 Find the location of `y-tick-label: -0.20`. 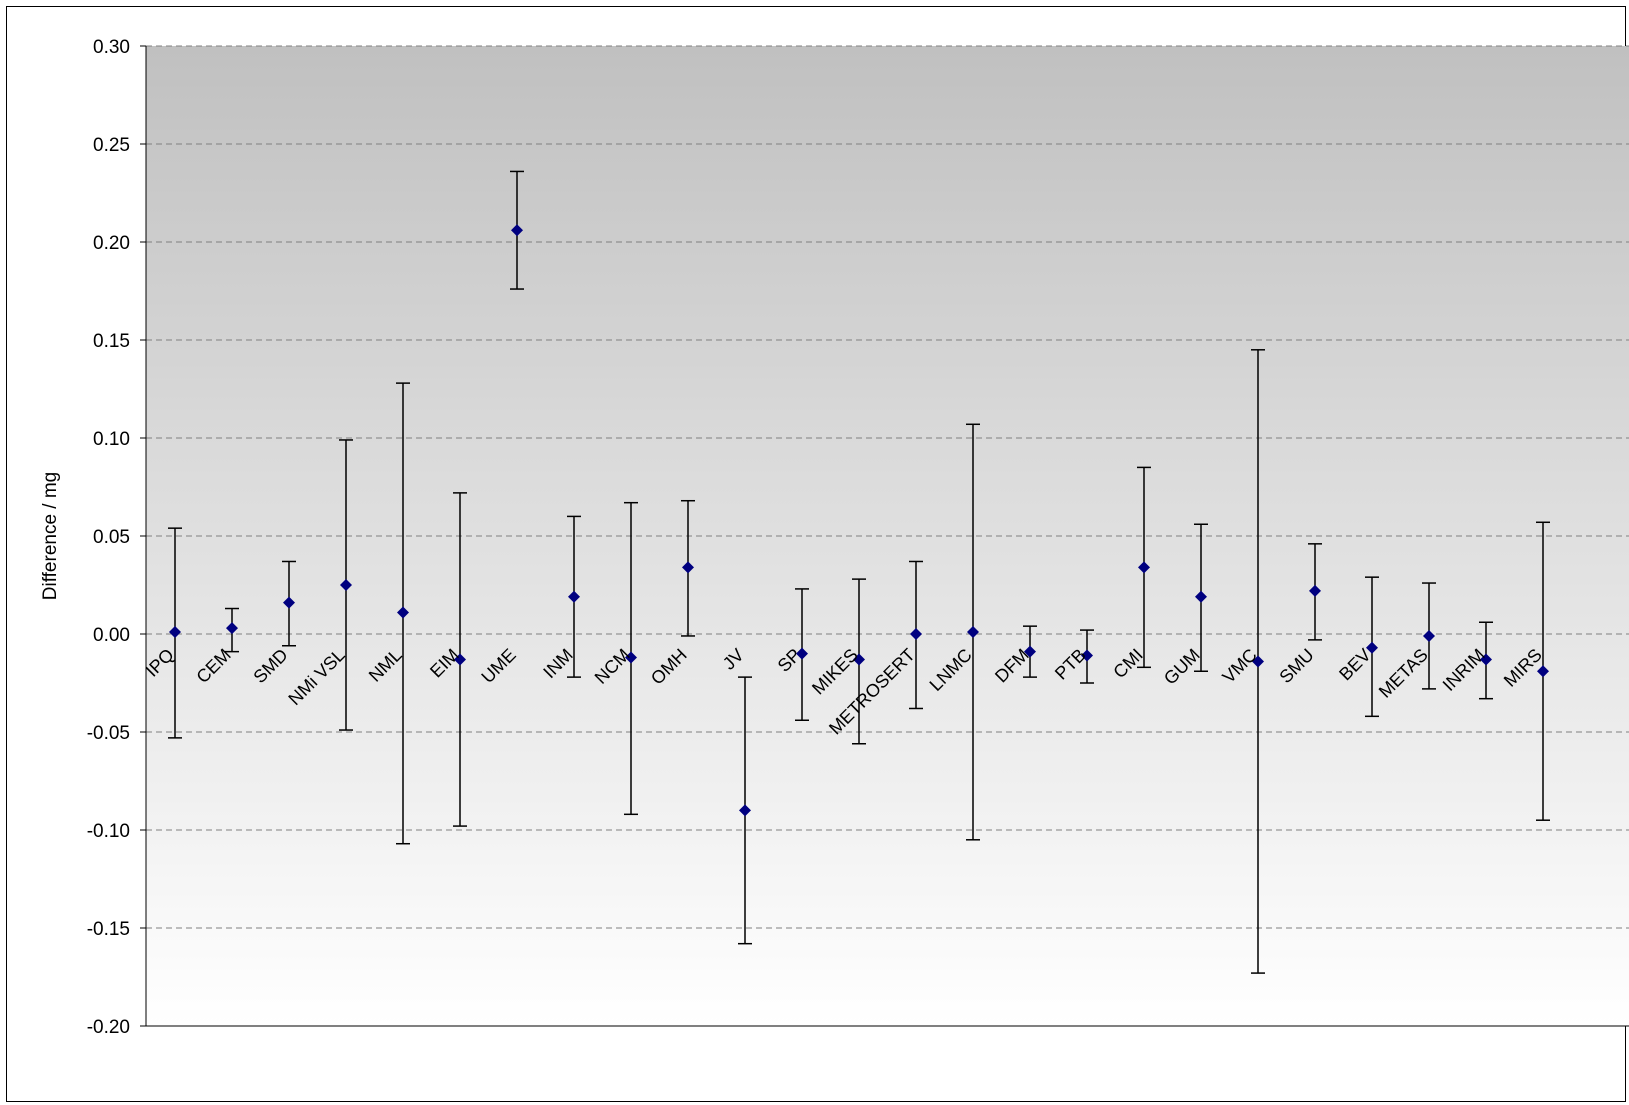

y-tick-label: -0.20 is located at coordinates (108, 1027).